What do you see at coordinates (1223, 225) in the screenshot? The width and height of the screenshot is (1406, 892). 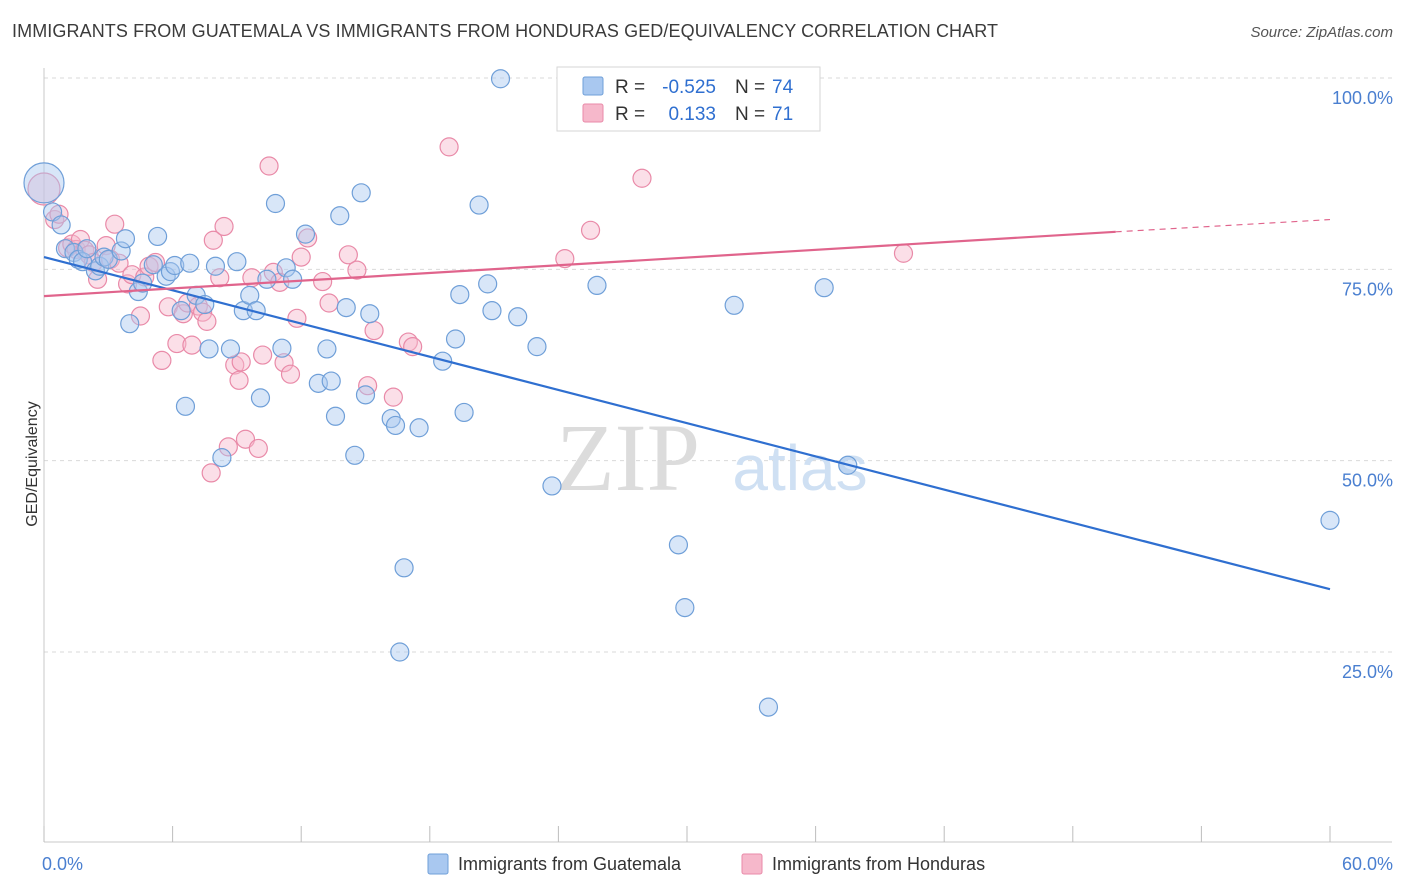 I see `trendline-honduras-extension` at bounding box center [1223, 225].